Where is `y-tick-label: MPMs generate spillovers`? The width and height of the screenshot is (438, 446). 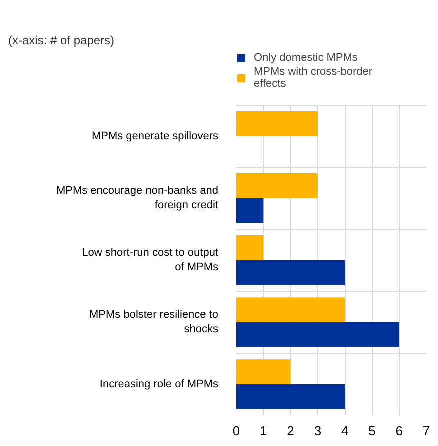 y-tick-label: MPMs generate spillovers is located at coordinates (155, 136).